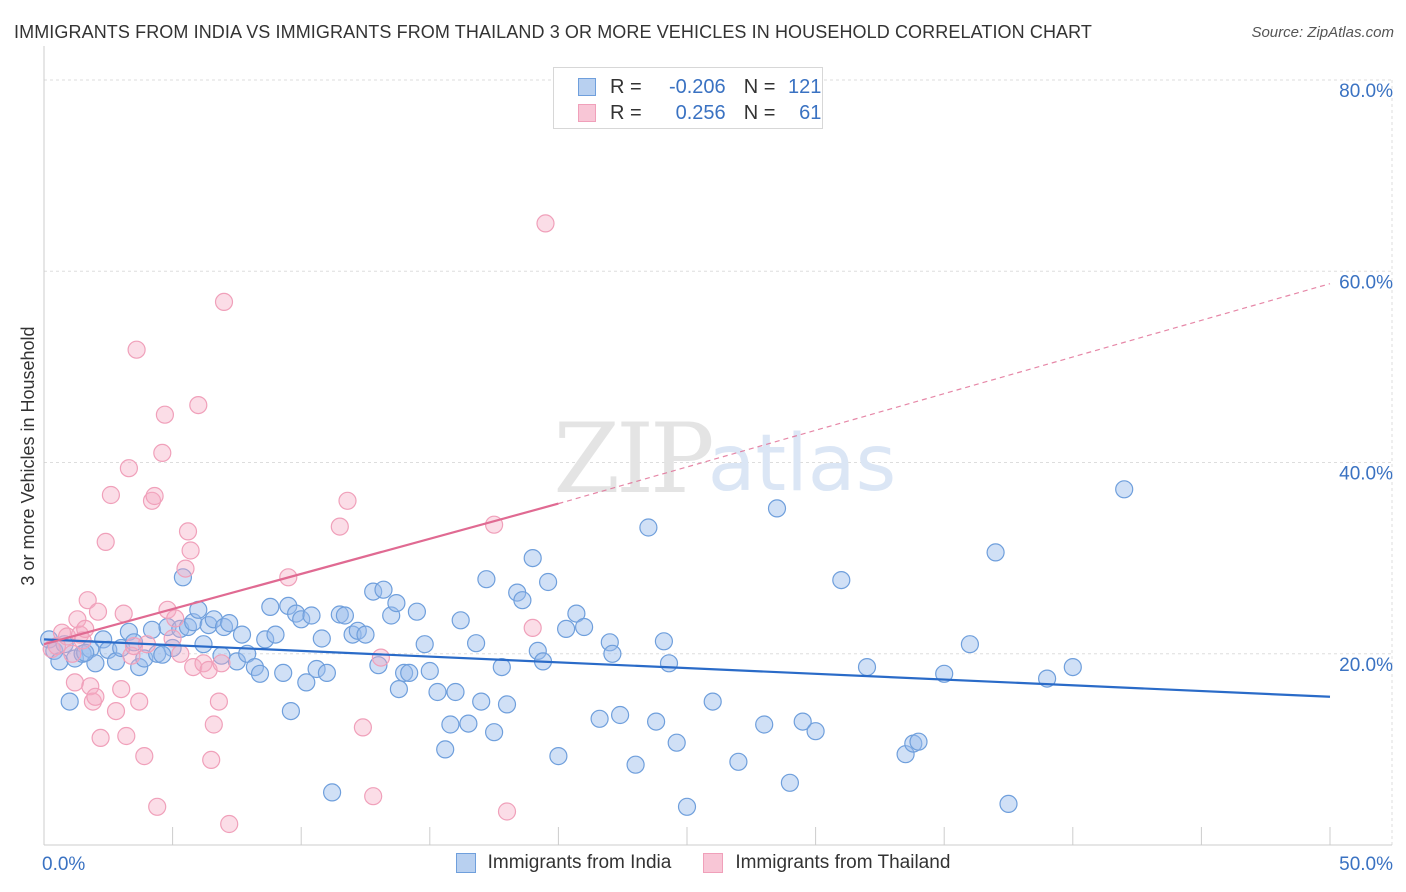 The width and height of the screenshot is (1406, 892). I want to click on india-r-value: -0.206, so click(697, 86).